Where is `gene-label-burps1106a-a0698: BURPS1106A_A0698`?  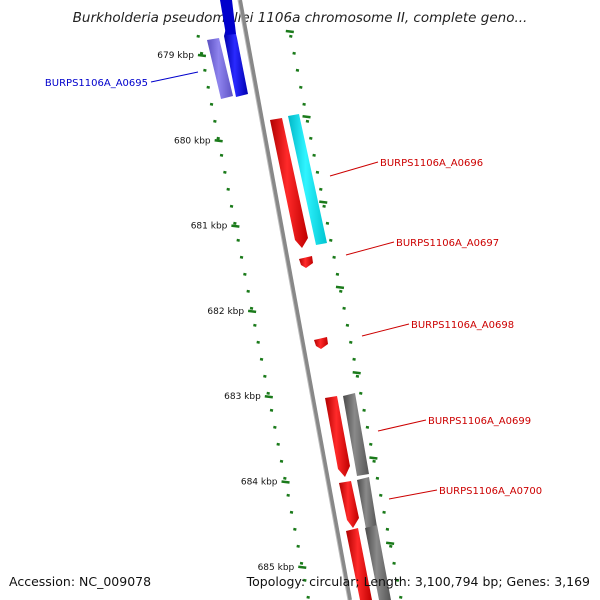 gene-label-burps1106a-a0698: BURPS1106A_A0698 is located at coordinates (462, 325).